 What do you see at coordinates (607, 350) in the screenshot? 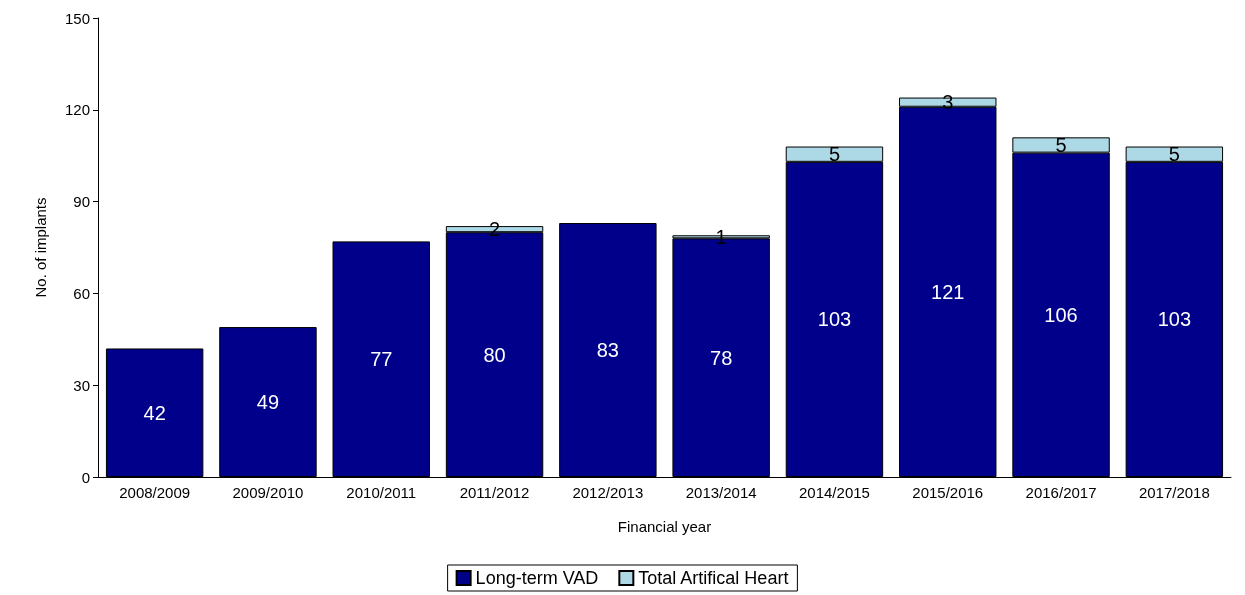
I see `data-label: 83` at bounding box center [607, 350].